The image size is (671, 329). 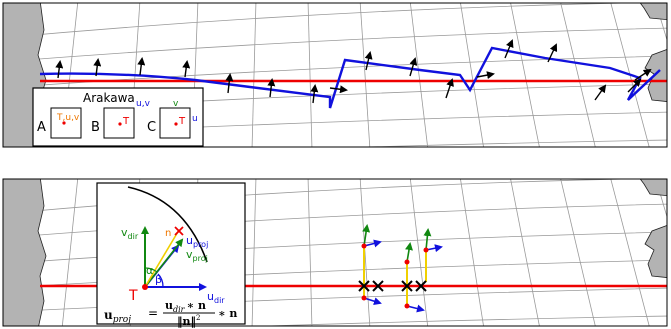 I want to click on t-origin-label: T, so click(x=133, y=296).